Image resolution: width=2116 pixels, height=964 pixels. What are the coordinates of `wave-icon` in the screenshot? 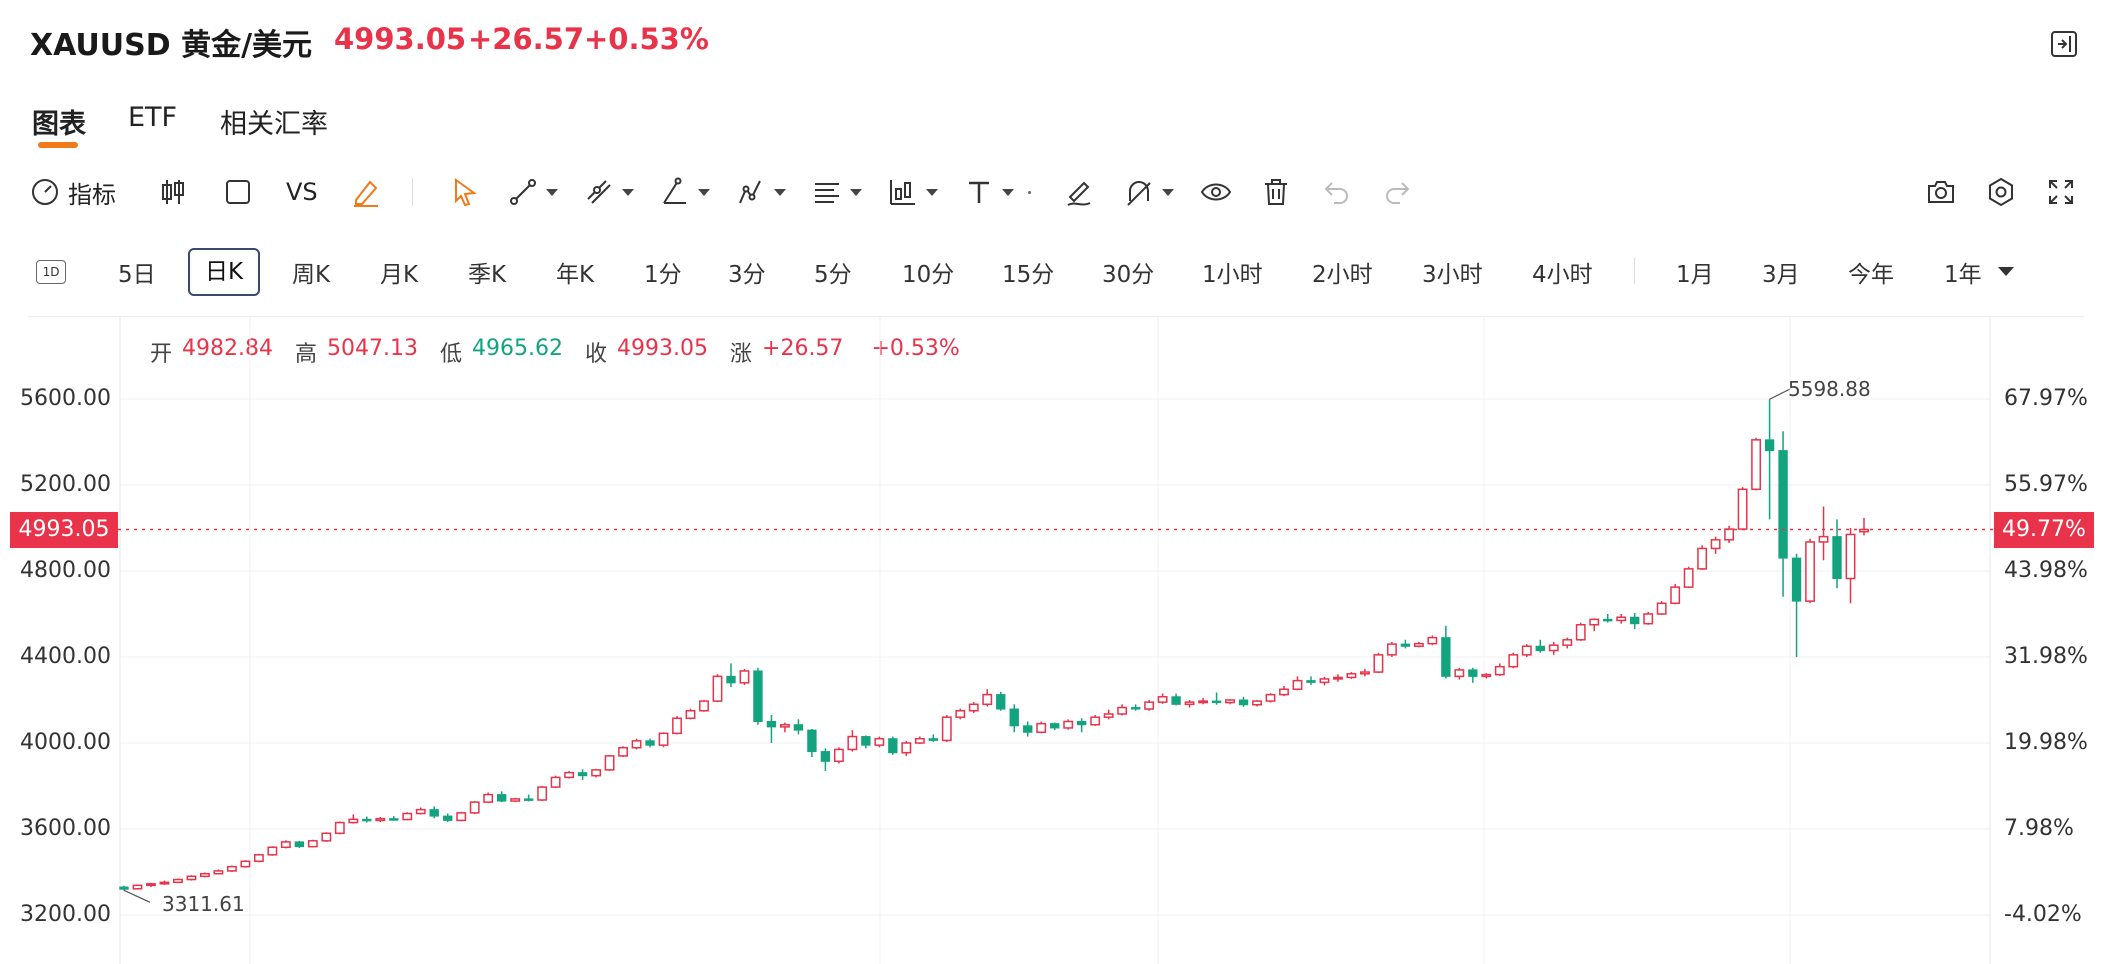 It's located at (761, 192).